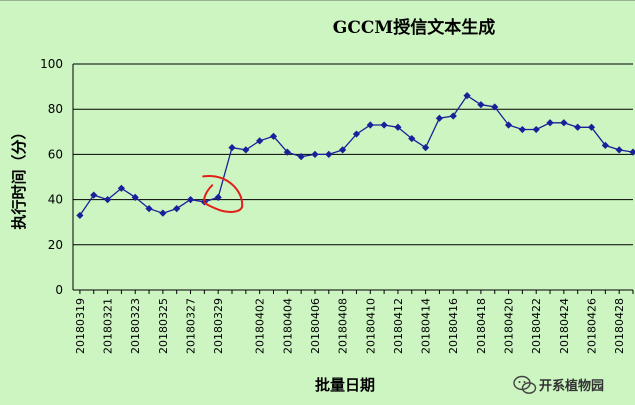 The height and width of the screenshot is (405, 635). Describe the element at coordinates (536, 326) in the screenshot. I see `x-tick-label: 20180422` at that location.